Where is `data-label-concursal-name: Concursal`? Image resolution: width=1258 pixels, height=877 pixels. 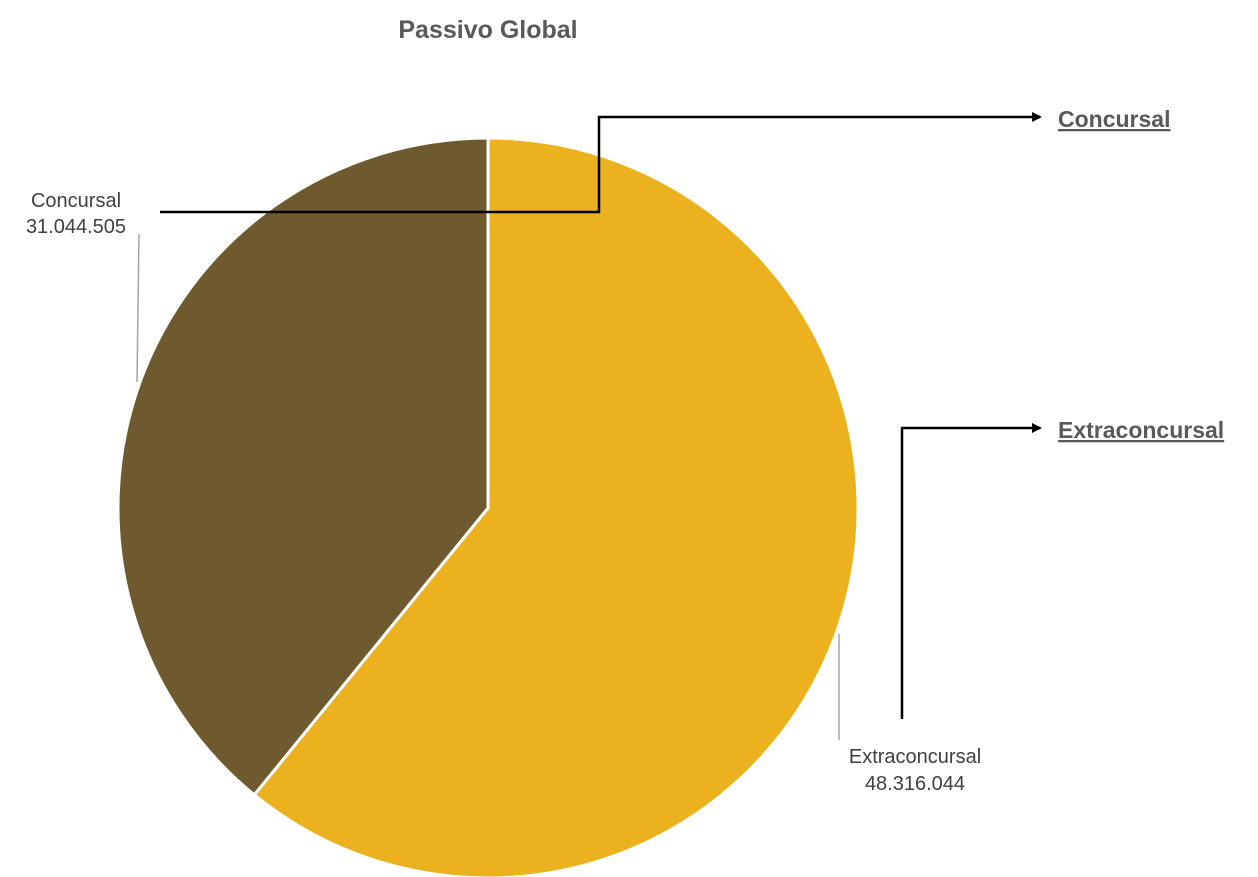 data-label-concursal-name: Concursal is located at coordinates (76, 201).